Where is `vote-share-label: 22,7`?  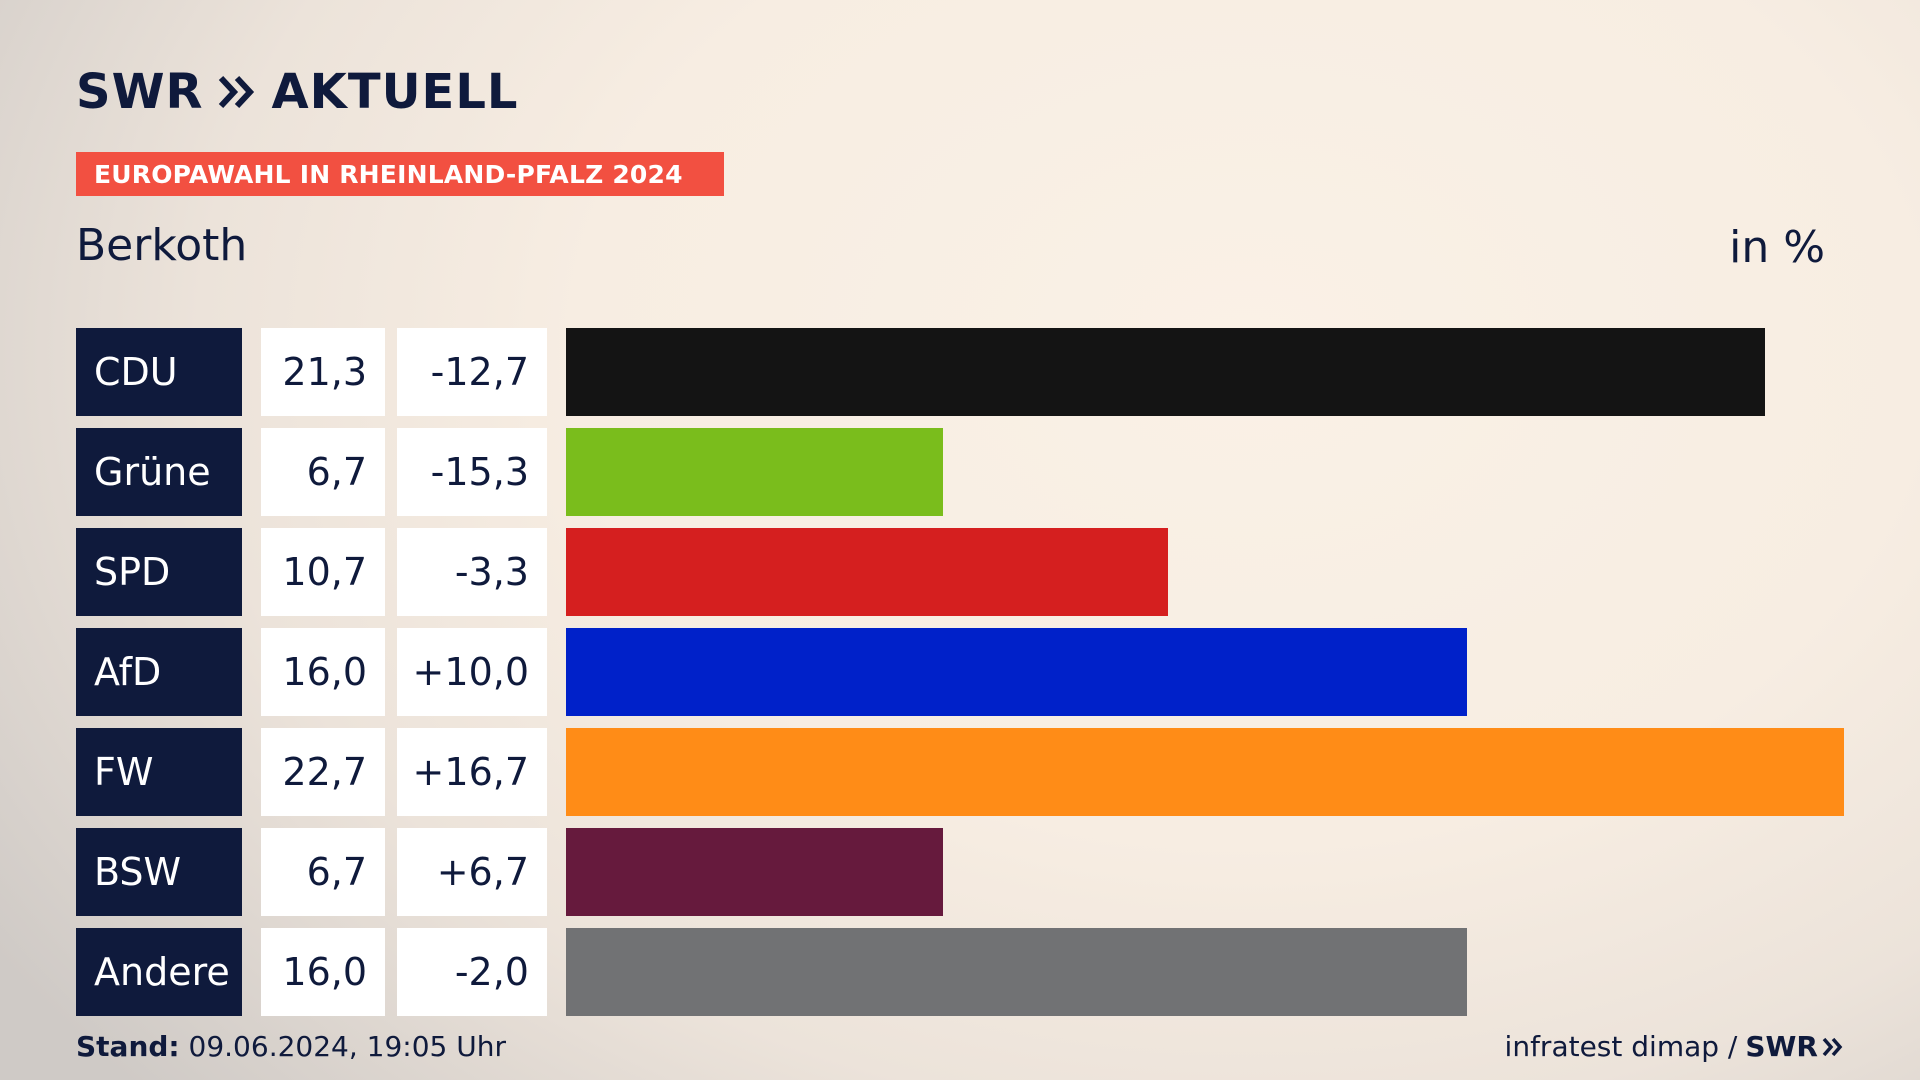 vote-share-label: 22,7 is located at coordinates (323, 772).